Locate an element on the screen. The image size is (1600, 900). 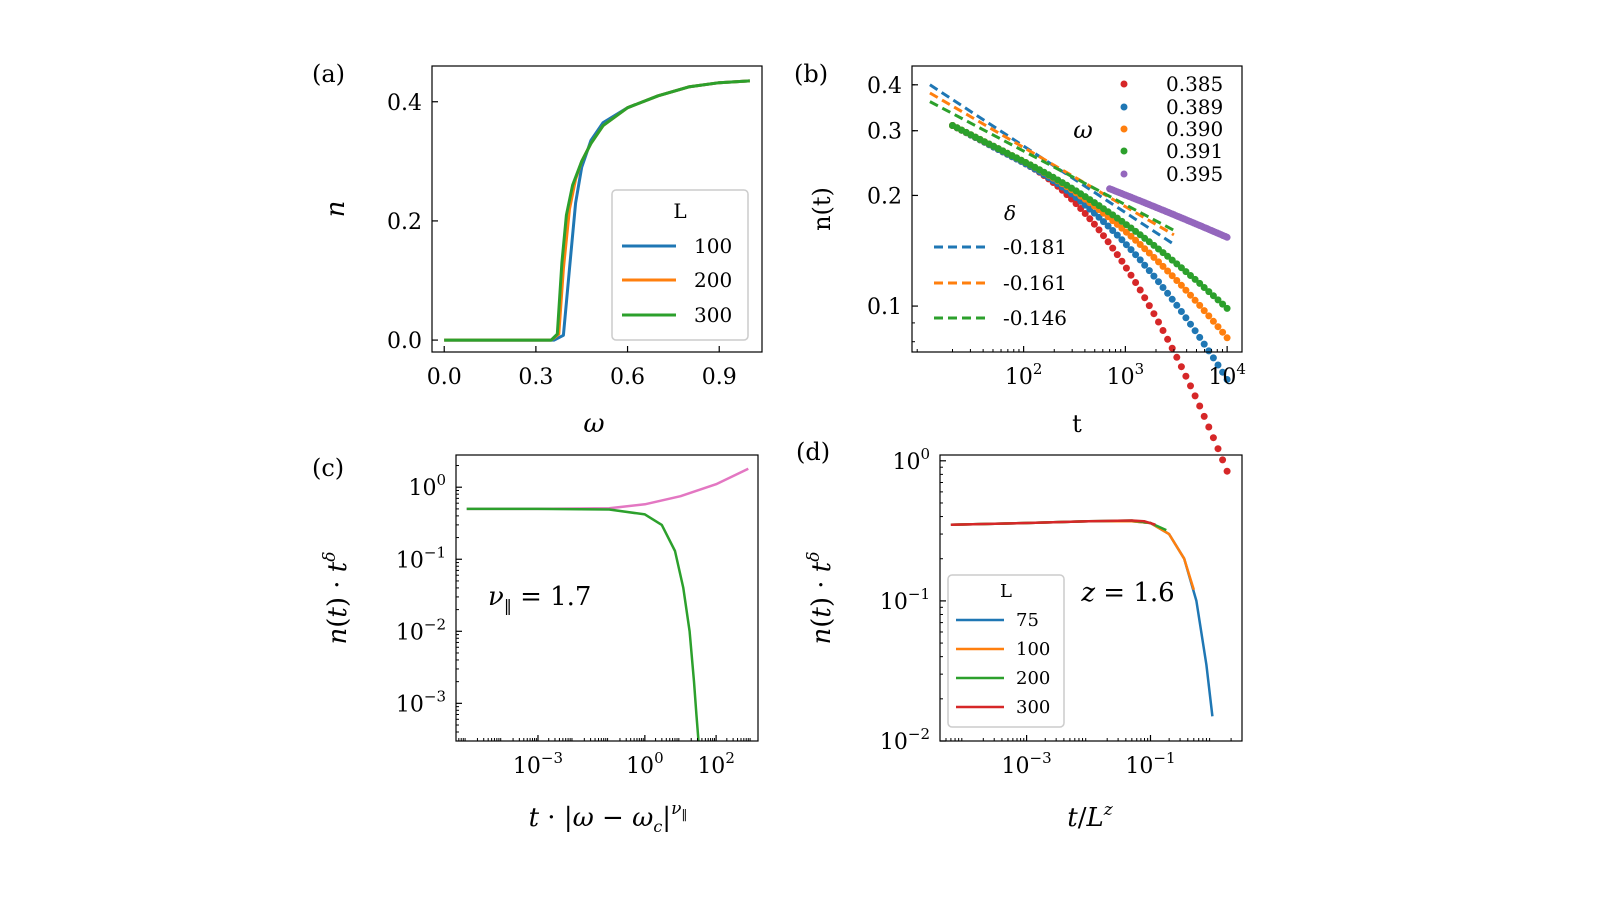
panel-b-delta-legend: δ -0.181 -0.161 -0.146 is located at coordinates (1000, 265).